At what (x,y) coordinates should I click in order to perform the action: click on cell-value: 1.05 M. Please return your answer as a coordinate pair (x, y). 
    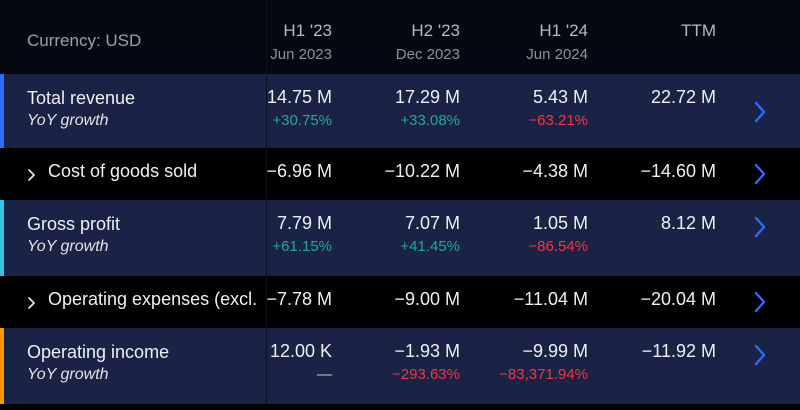
    Looking at the image, I should click on (560, 223).